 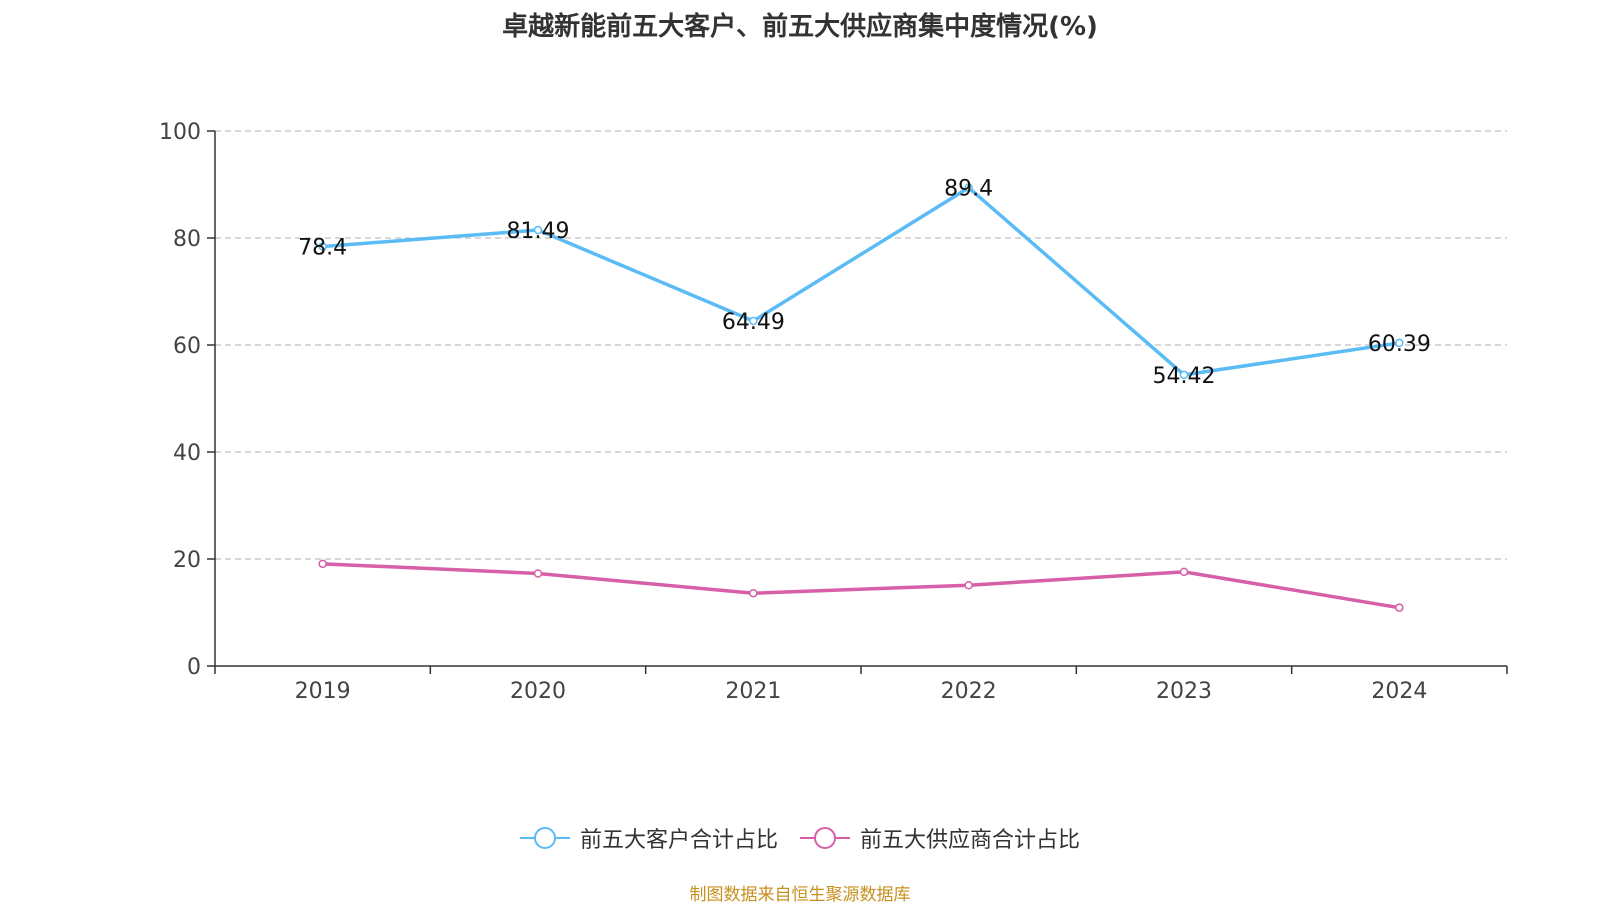 I want to click on data-label: 64.49, so click(x=753, y=322).